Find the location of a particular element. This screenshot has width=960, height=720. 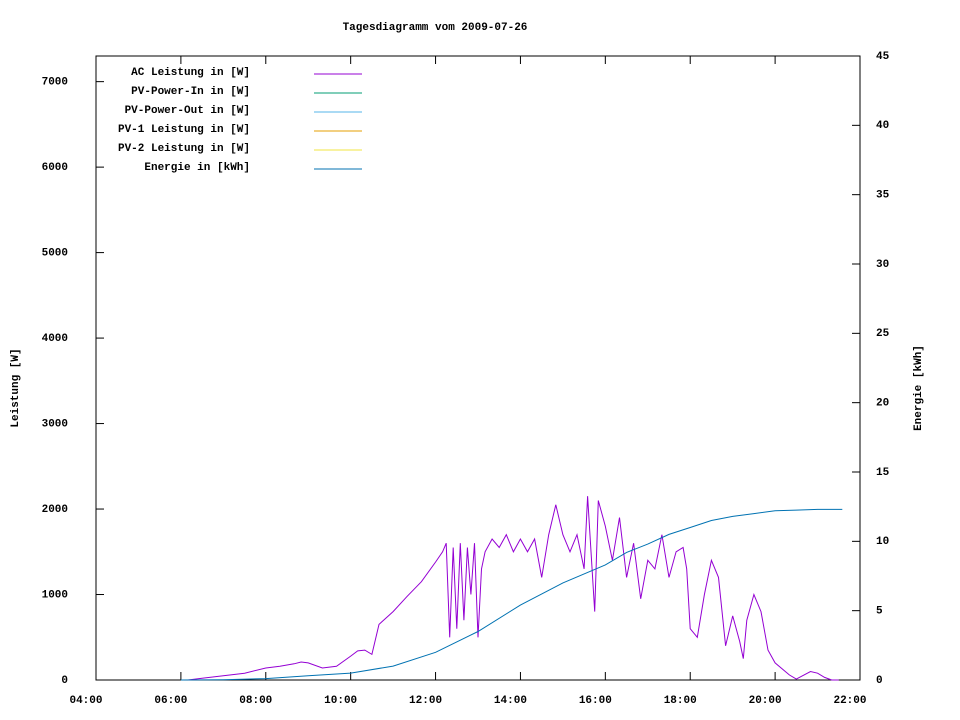

y2-tick-label: 0 is located at coordinates (879, 681).